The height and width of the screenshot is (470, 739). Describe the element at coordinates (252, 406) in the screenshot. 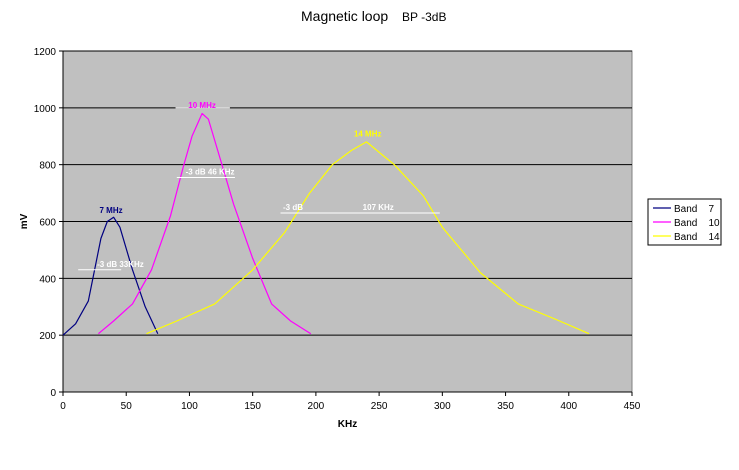

I see `x-tick-label: 150` at that location.